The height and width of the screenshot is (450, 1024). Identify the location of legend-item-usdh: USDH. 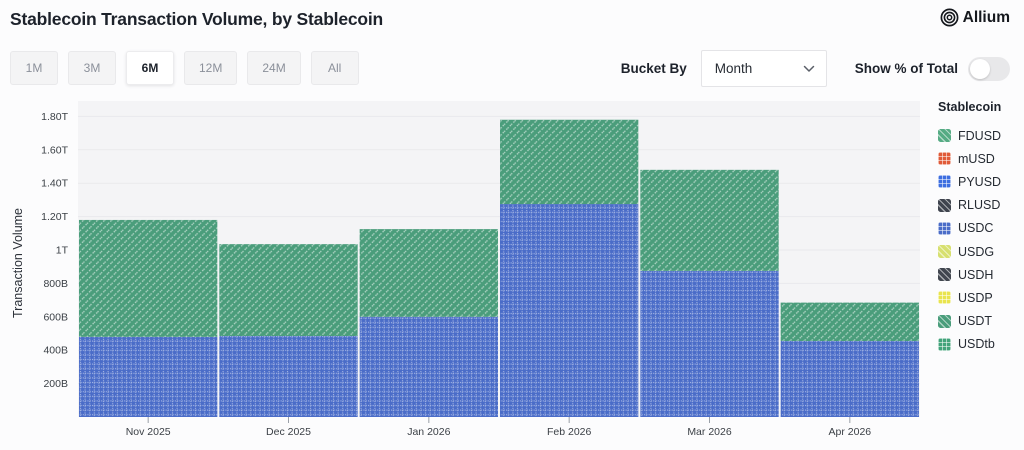
(981, 274).